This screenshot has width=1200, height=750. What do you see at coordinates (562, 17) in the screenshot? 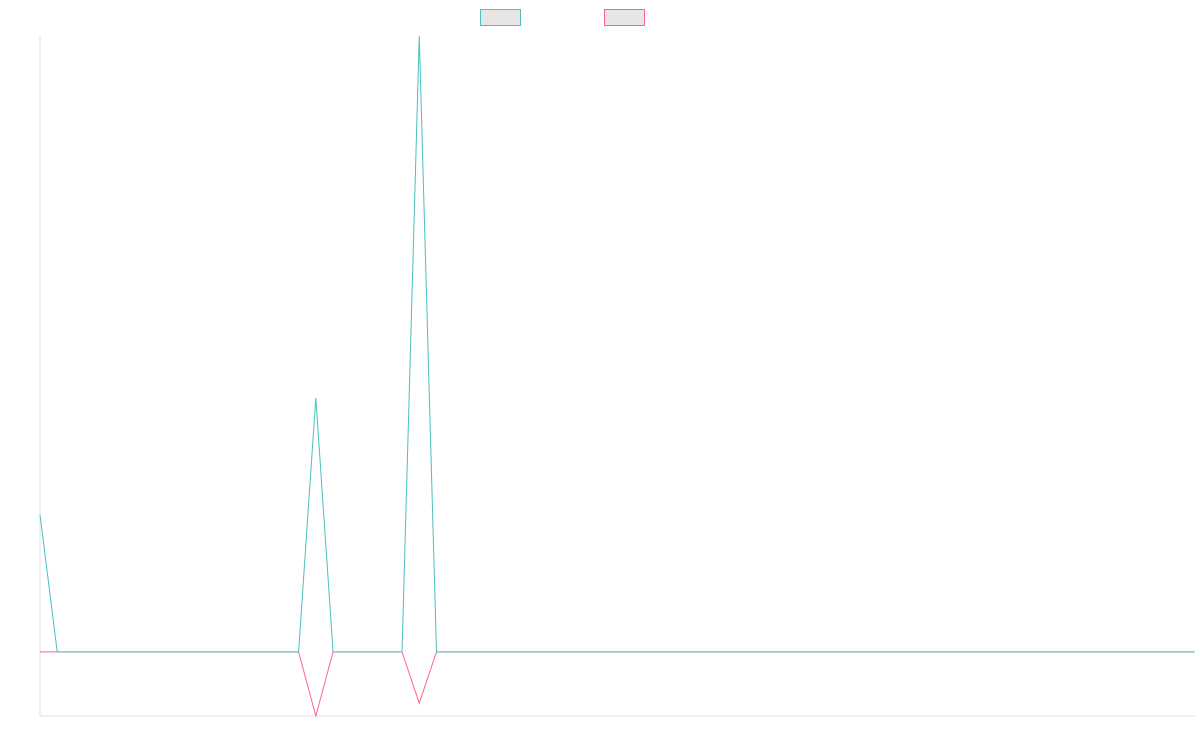
I see `legend` at bounding box center [562, 17].